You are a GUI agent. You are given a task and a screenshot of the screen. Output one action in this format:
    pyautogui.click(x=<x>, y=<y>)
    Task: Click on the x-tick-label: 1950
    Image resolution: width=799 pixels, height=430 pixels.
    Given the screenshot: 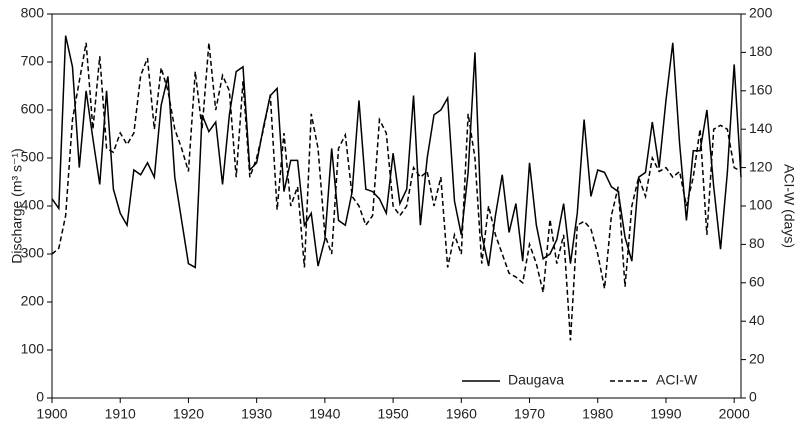 What is the action you would take?
    pyautogui.click(x=393, y=414)
    